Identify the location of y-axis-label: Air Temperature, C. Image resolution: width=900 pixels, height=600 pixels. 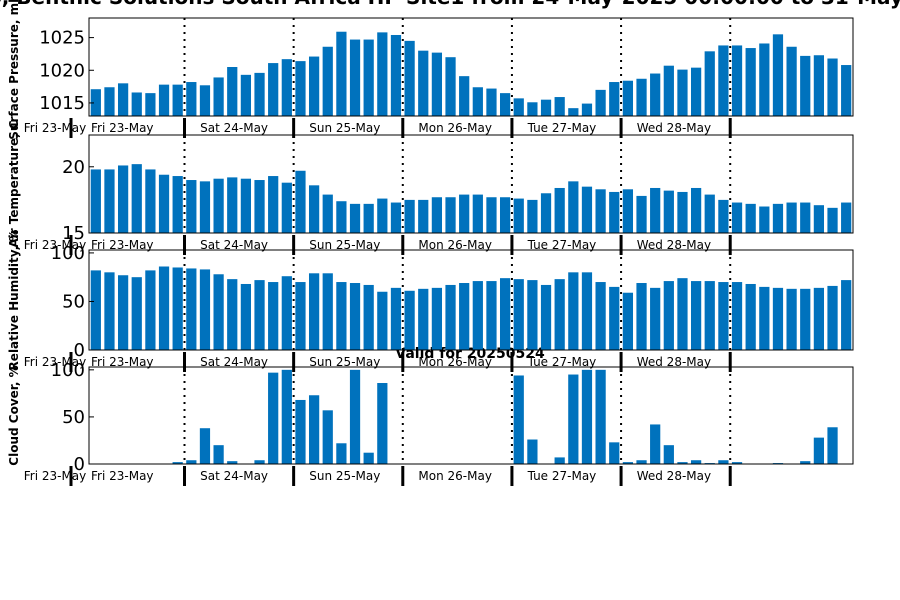
(14, 184).